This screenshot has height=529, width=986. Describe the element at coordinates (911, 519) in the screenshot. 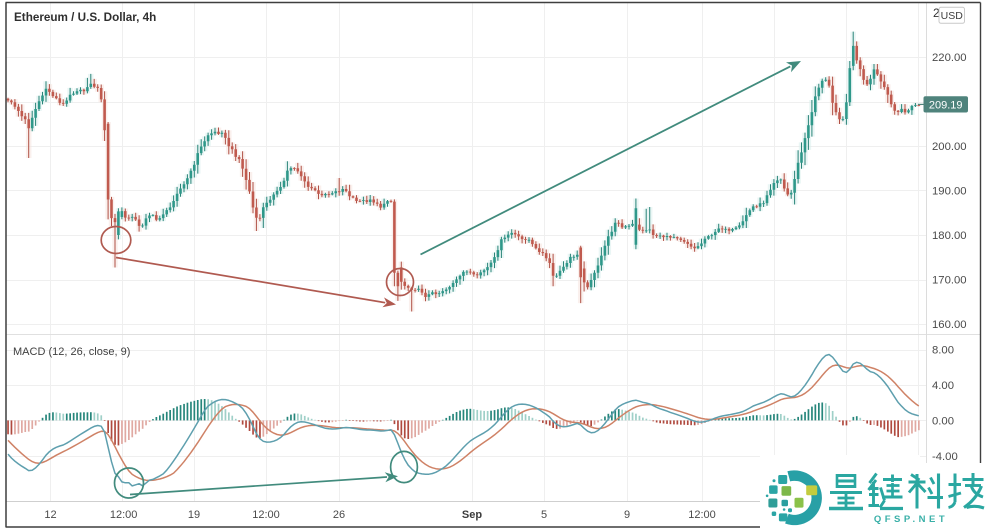

I see `svg-text: QFSP.NET` at that location.